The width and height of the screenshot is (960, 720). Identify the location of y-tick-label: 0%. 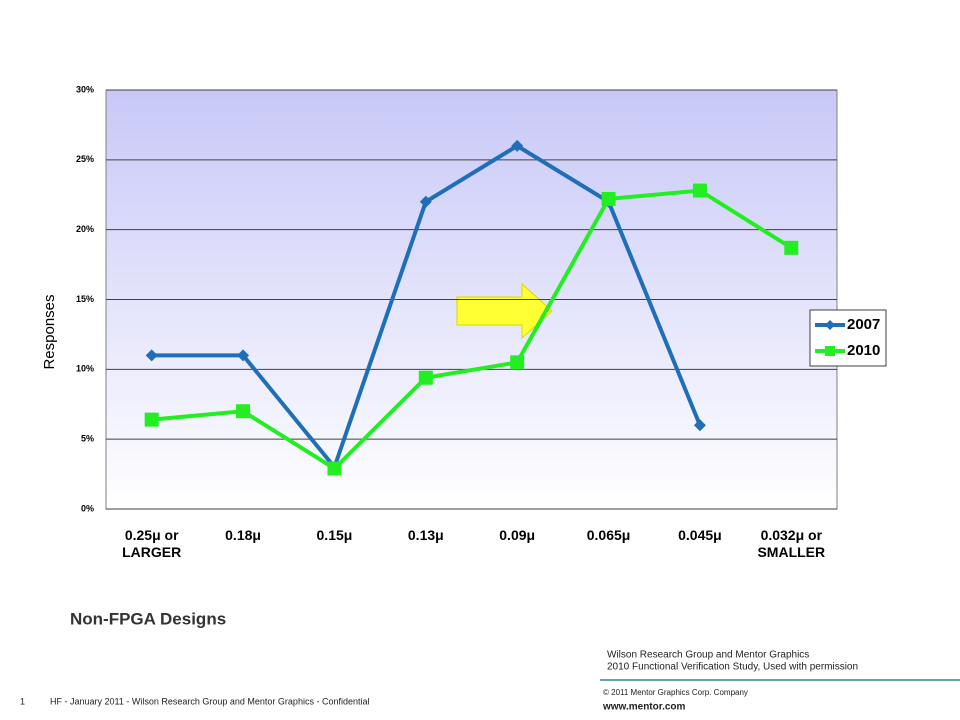
(87, 508).